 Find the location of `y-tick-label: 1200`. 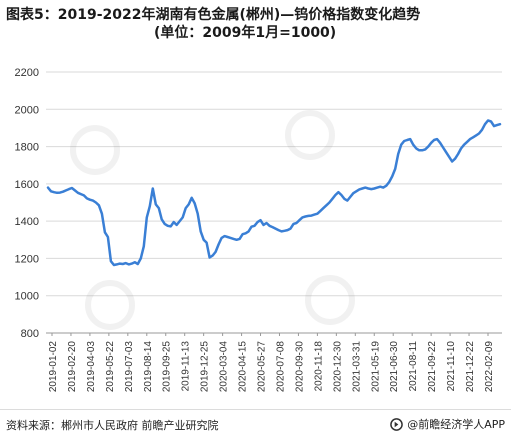

y-tick-label: 1200 is located at coordinates (27, 259).